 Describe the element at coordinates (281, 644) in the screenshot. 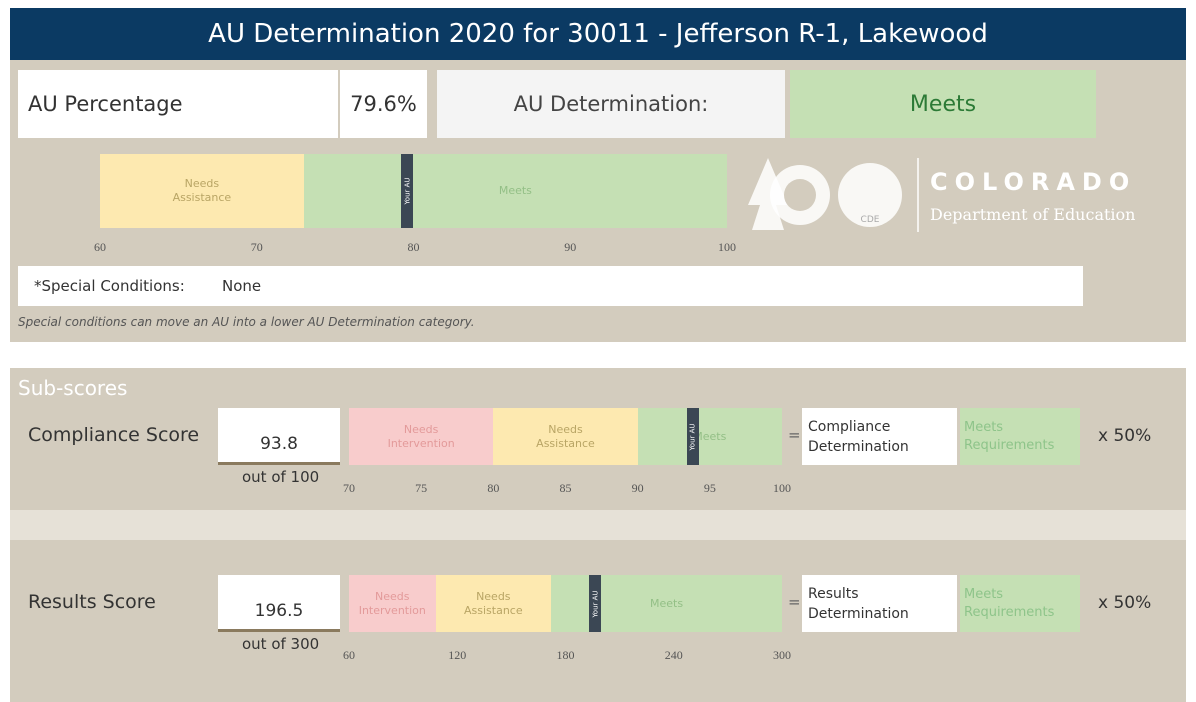

I see `out-of: out of 300` at that location.